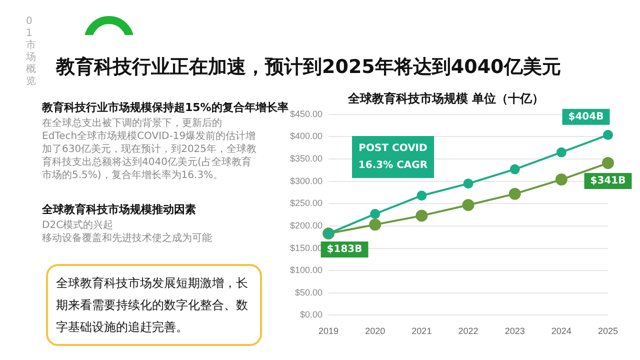 The width and height of the screenshot is (640, 360). I want to click on data-label: $404B, so click(586, 117).